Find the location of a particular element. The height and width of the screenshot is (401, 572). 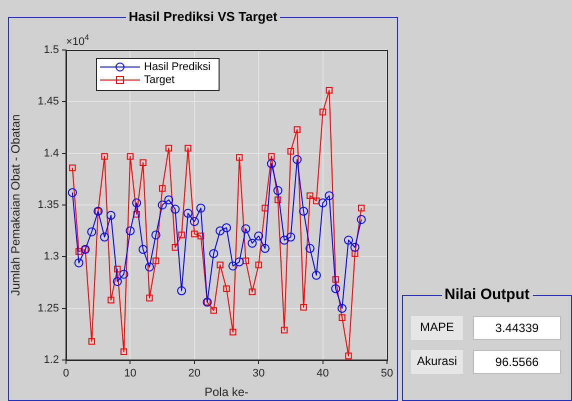

text: MAPE is located at coordinates (437, 328).